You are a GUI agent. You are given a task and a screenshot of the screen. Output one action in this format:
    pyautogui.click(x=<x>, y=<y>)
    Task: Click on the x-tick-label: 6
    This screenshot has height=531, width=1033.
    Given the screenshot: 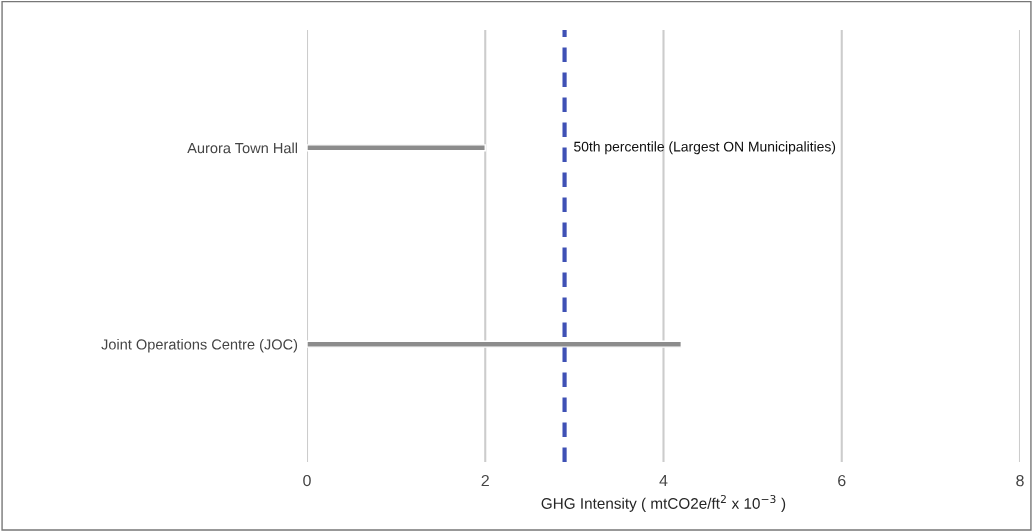 What is the action you would take?
    pyautogui.click(x=842, y=480)
    